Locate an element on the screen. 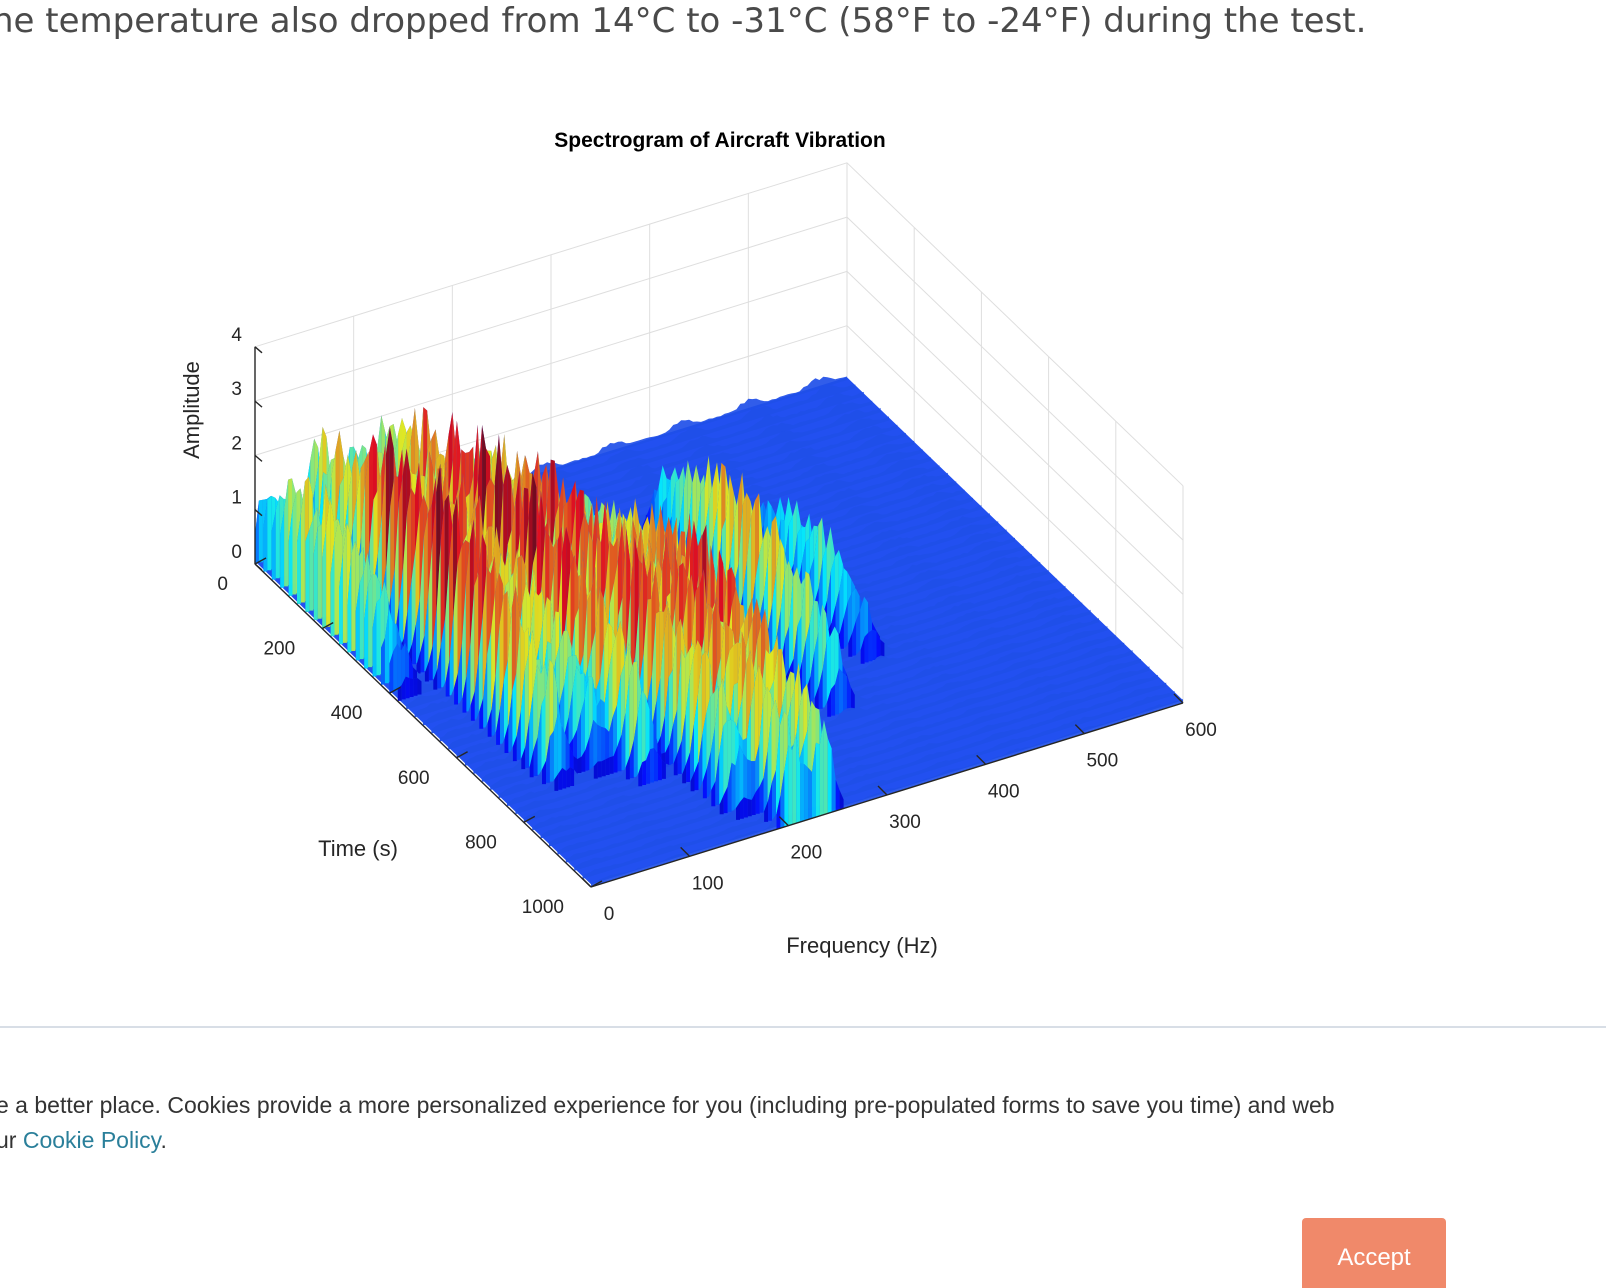 Image resolution: width=1606 pixels, height=1288 pixels. y-axis-label: Time (s) is located at coordinates (358, 848).